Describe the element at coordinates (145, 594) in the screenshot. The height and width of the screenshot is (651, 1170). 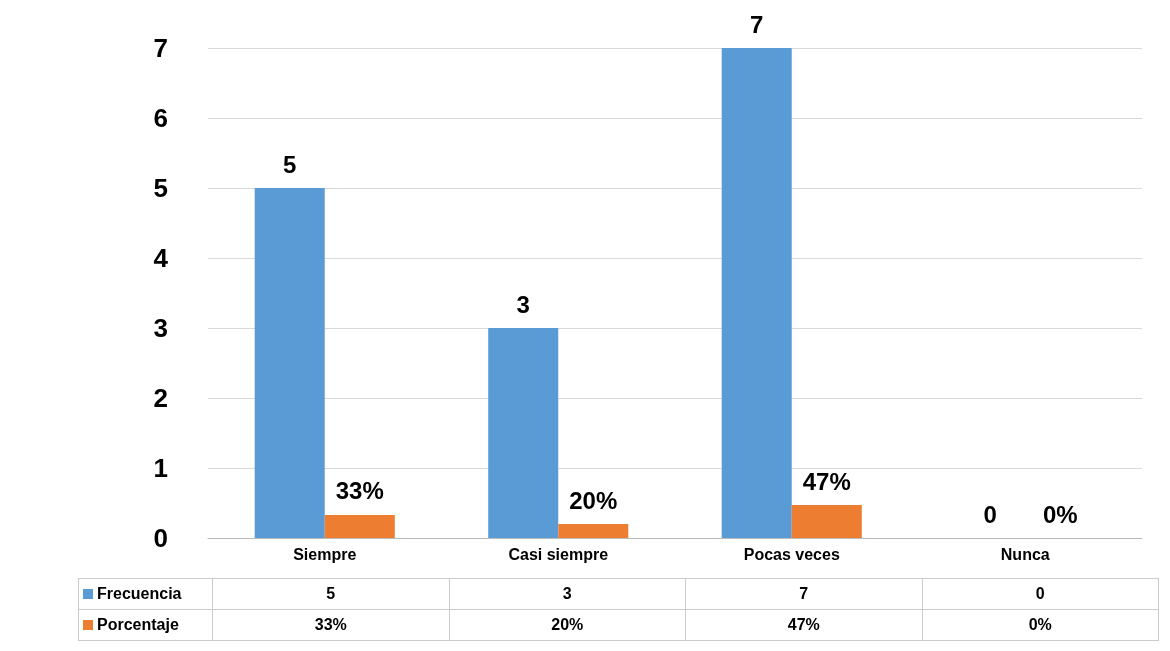
I see `legend-label: Frecuencia` at that location.